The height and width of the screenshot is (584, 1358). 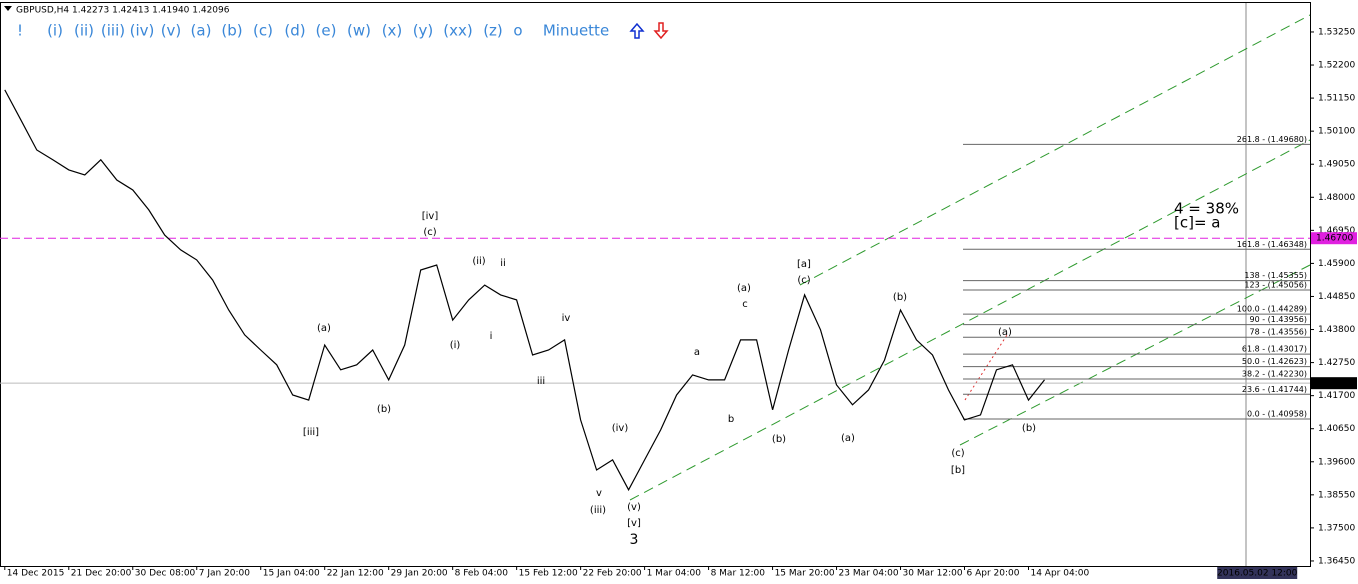 What do you see at coordinates (805, 574) in the screenshot?
I see `x-tick-label: 15 Mar 20:00` at bounding box center [805, 574].